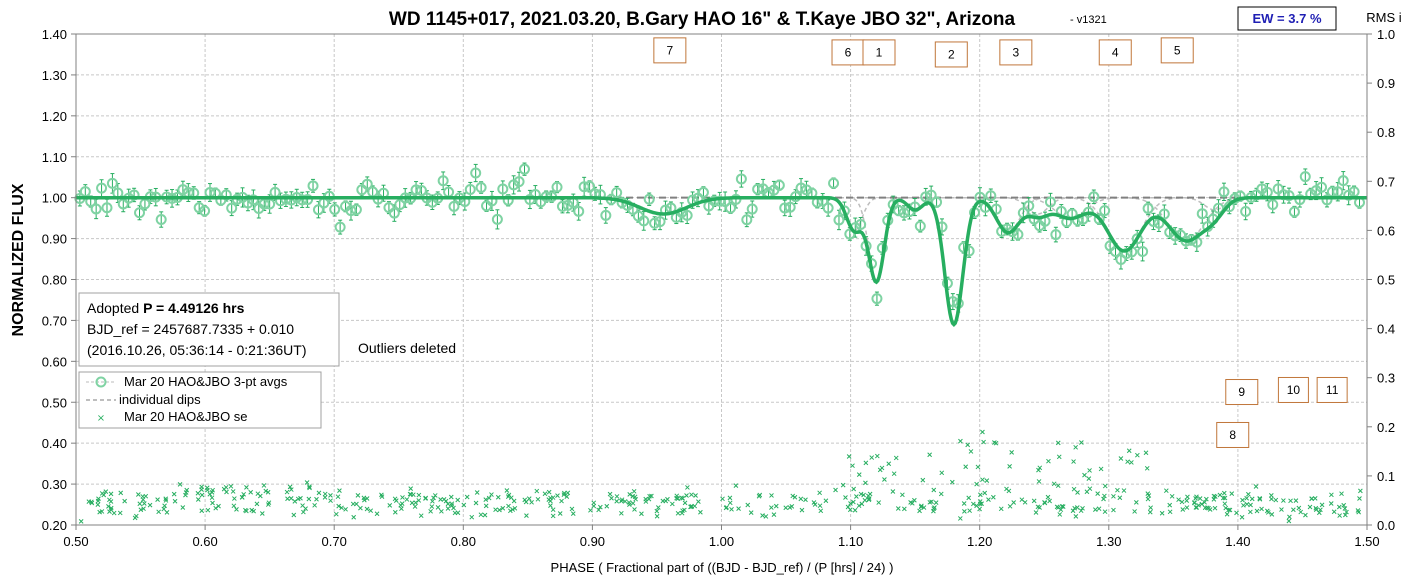 Image resolution: width=1409 pixels, height=580 pixels. I want to click on dip-box-label-1: 1, so click(879, 52).